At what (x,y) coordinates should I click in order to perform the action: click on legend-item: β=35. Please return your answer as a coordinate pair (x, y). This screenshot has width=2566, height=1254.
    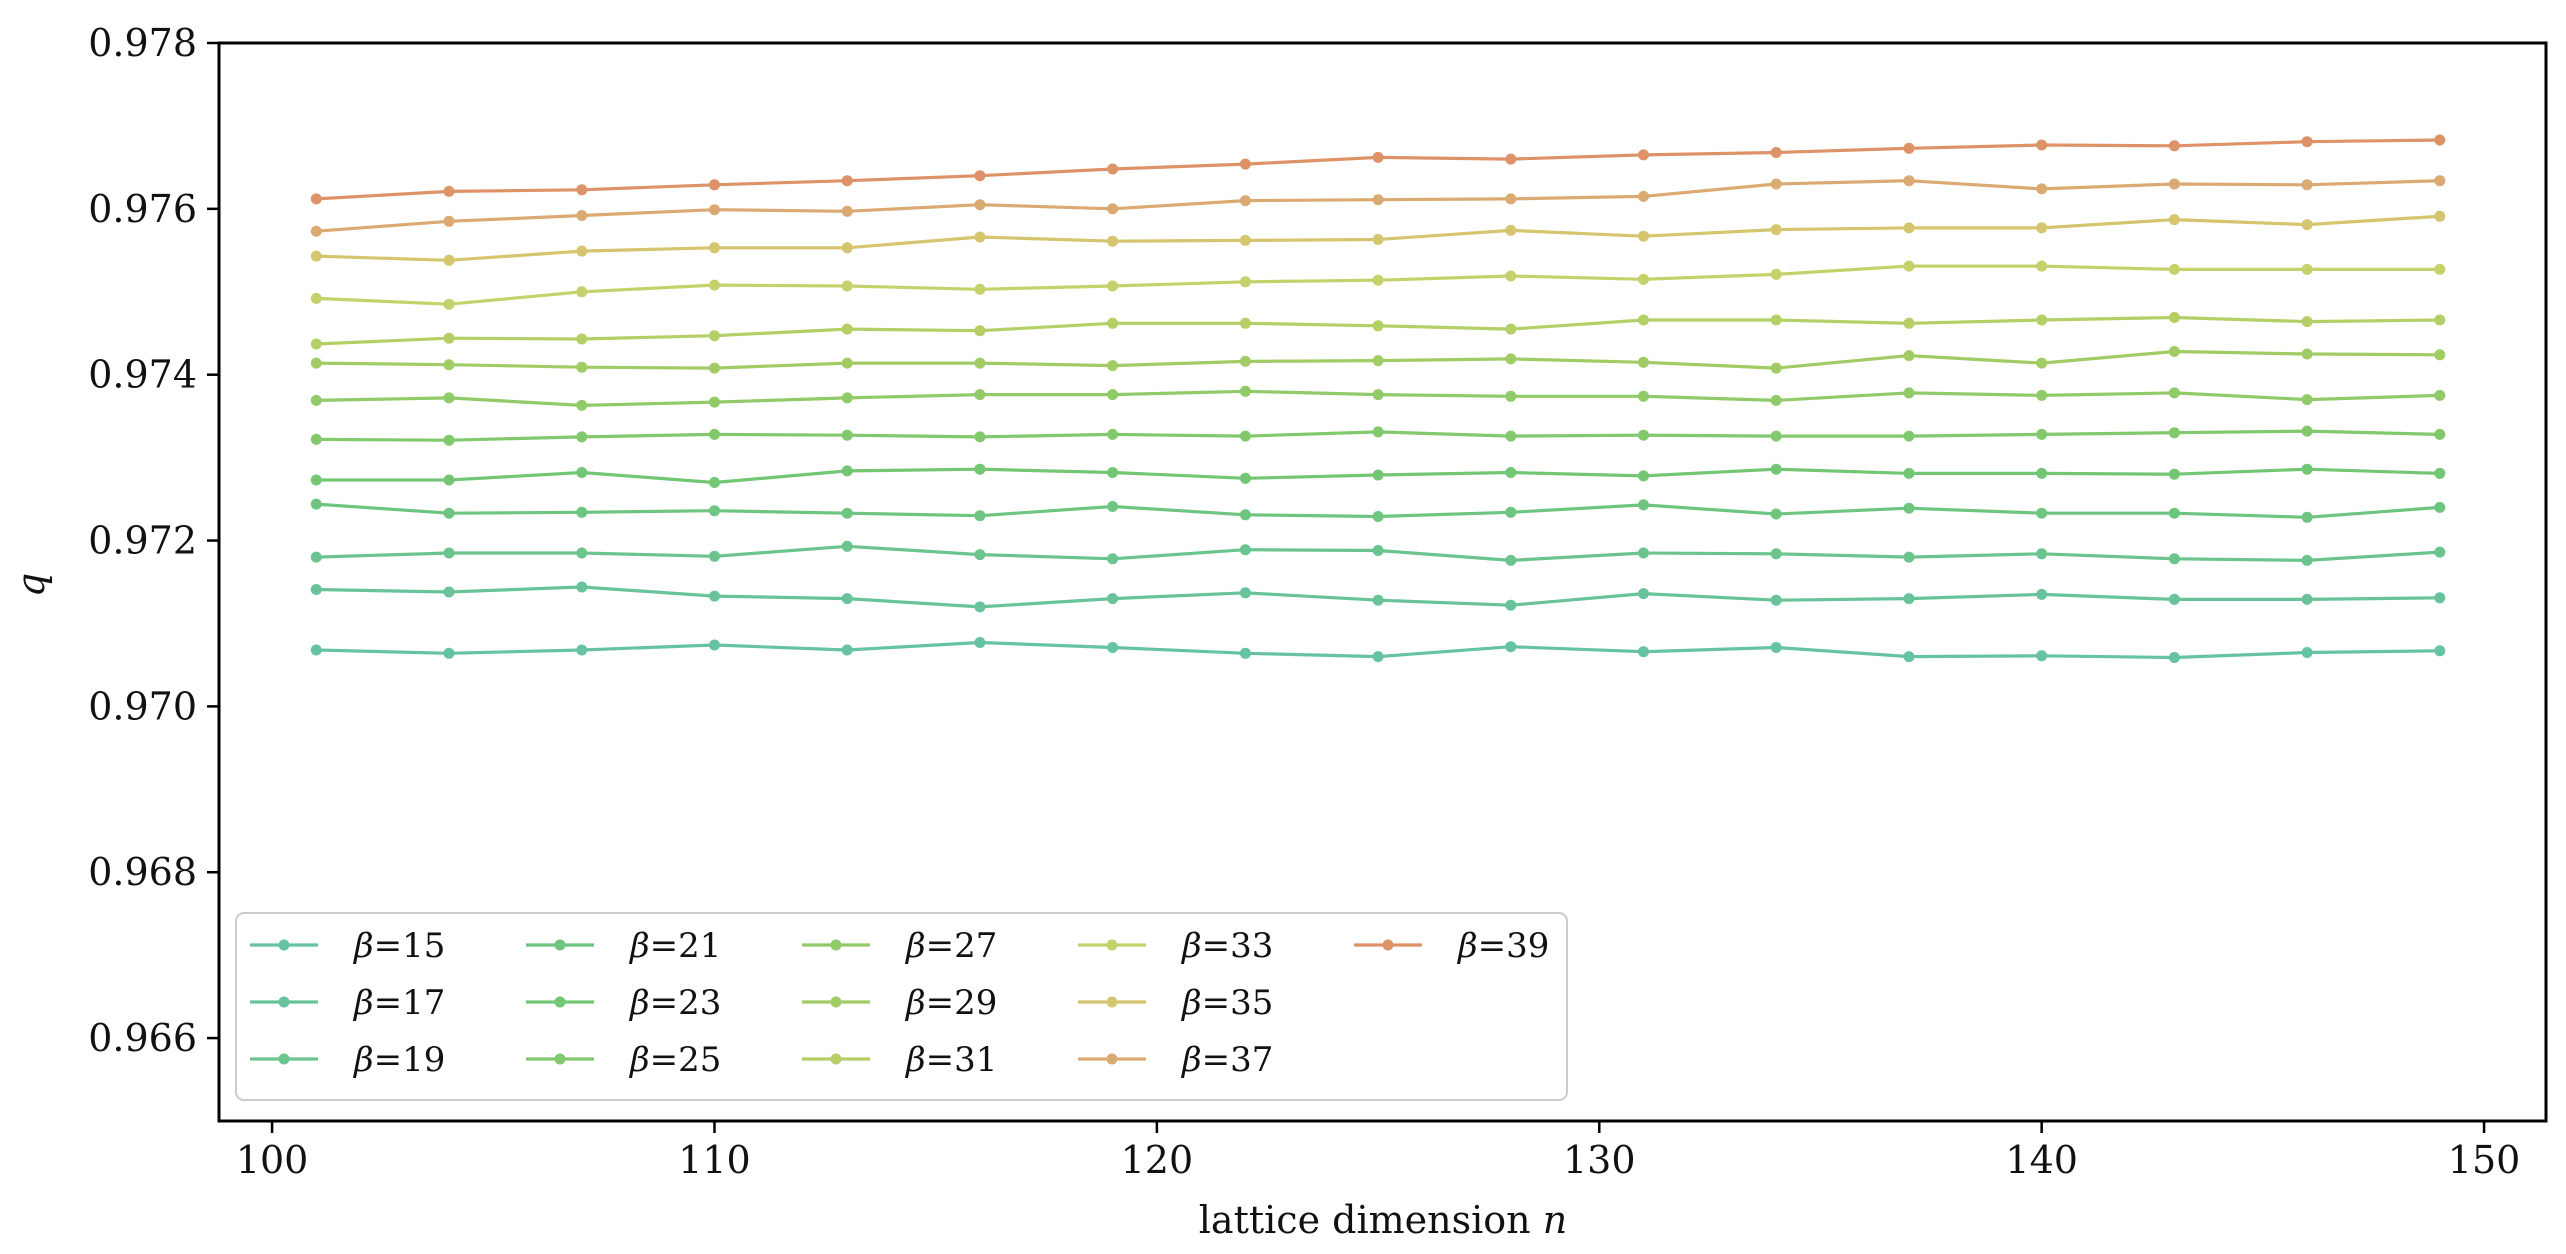
    Looking at the image, I should click on (1175, 1003).